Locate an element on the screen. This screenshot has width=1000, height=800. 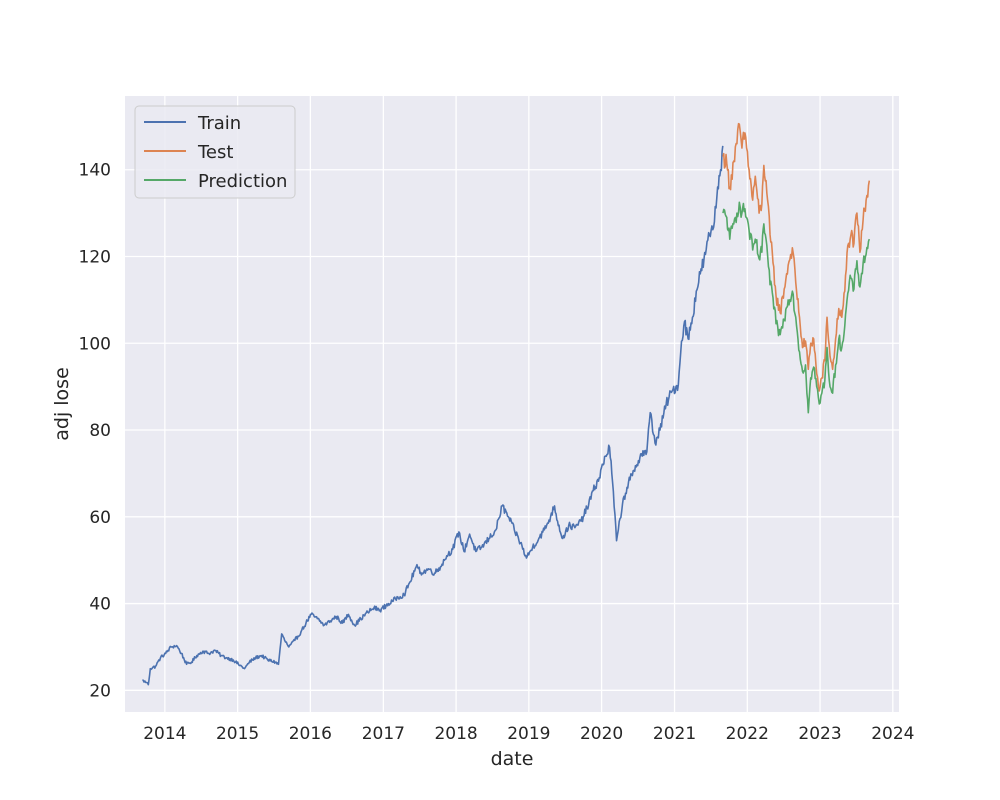
legend-label-prediction: Prediction is located at coordinates (242, 181).